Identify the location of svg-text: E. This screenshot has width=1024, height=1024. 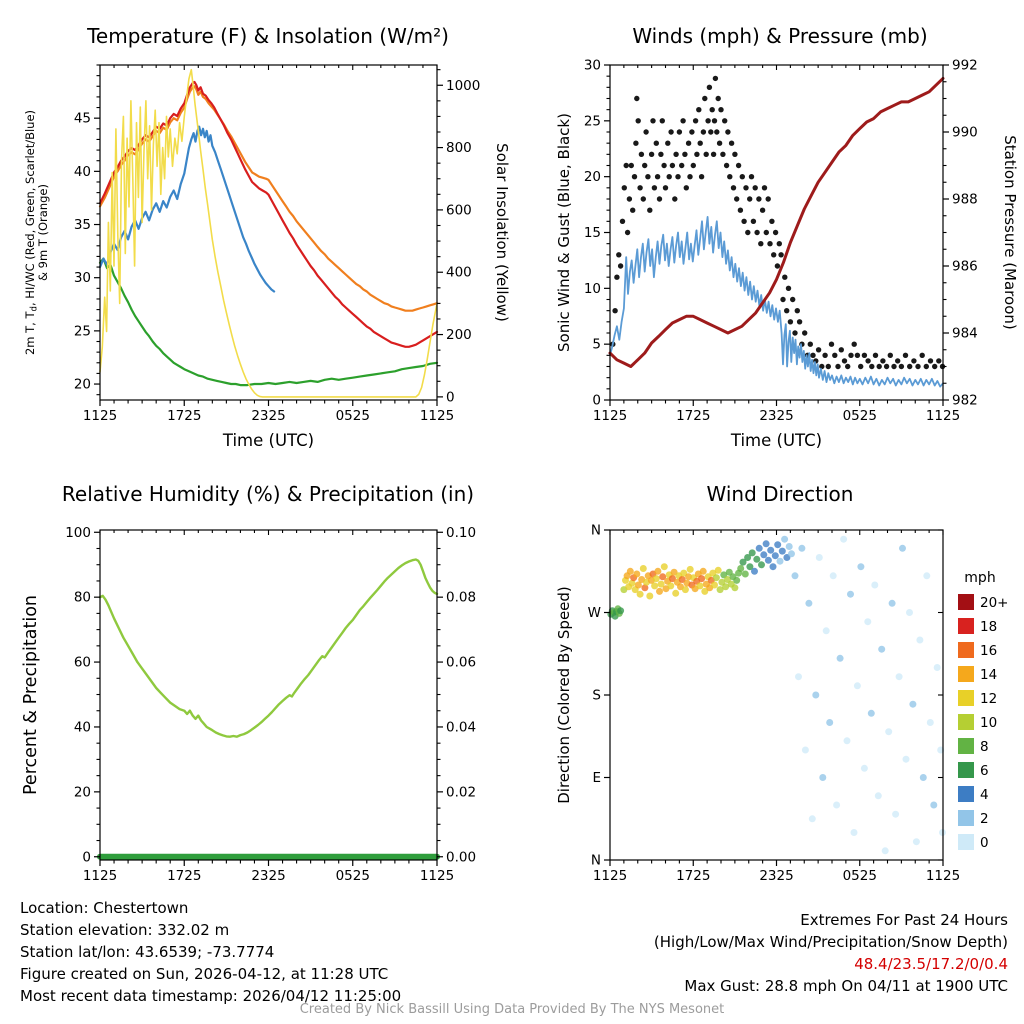
(596, 778).